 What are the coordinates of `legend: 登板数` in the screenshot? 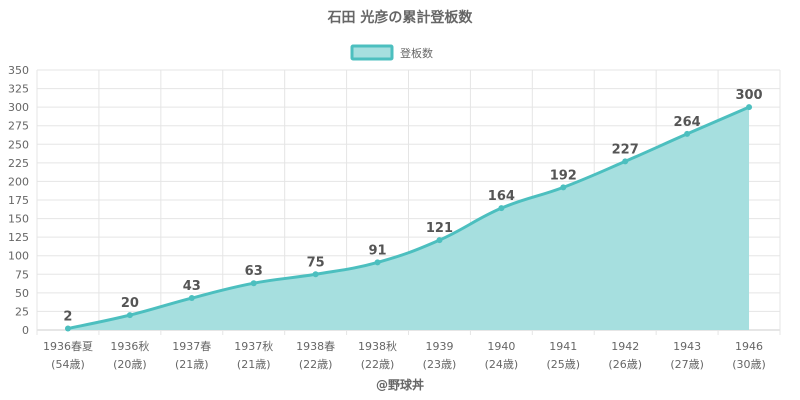 It's located at (391, 52).